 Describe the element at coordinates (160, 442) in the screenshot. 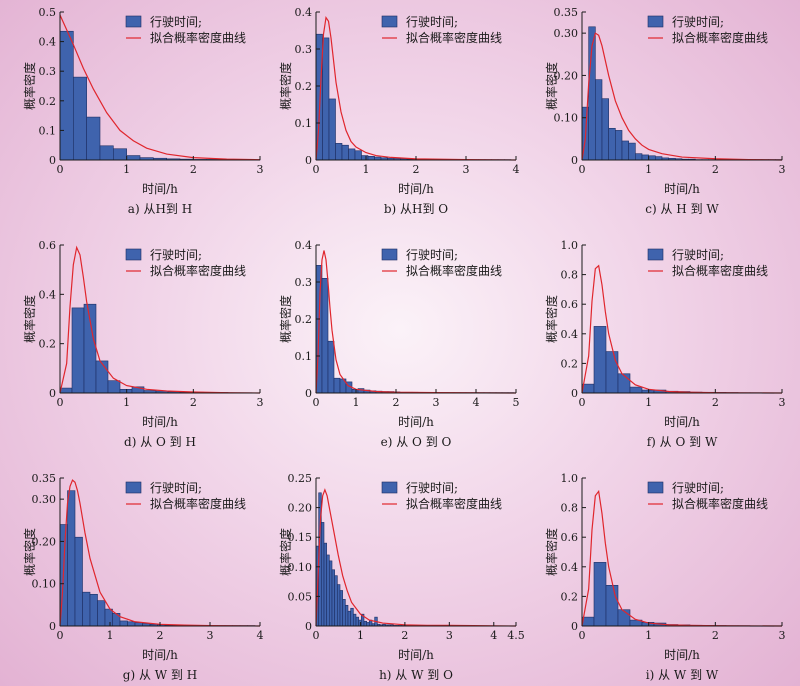

I see `subplot-caption: d) 从 O 到 H` at that location.